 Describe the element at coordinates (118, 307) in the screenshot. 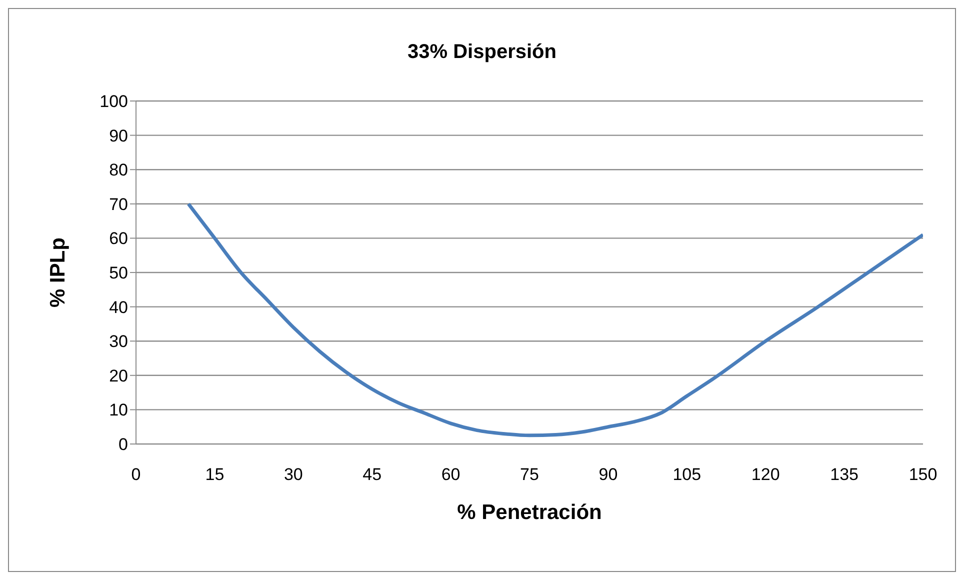

I see `y-tick-label: 40` at that location.